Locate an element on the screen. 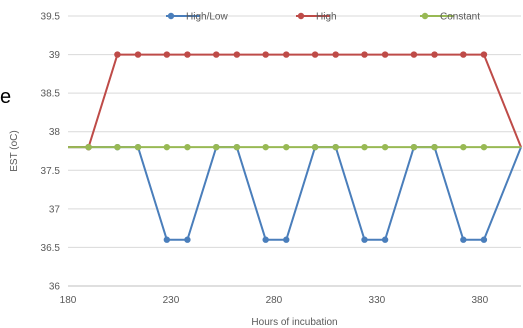  y-tick-label: 37 is located at coordinates (55, 209).